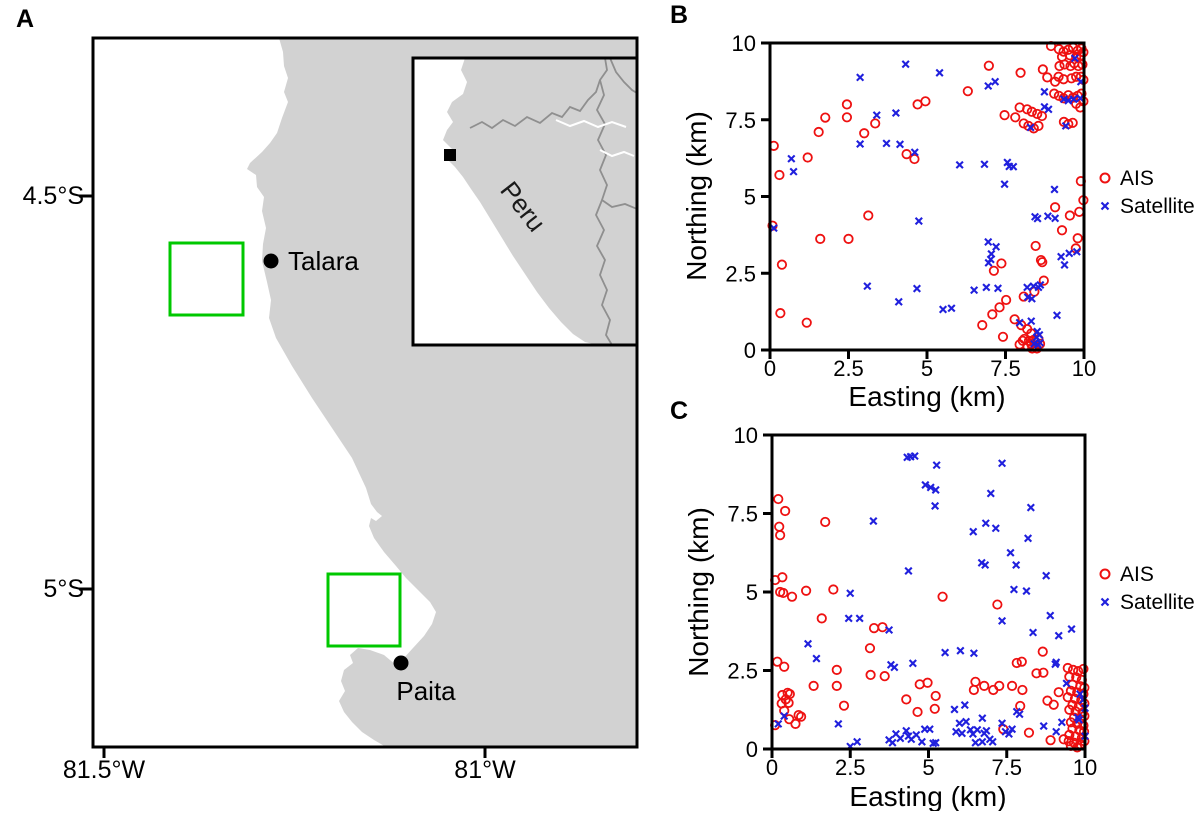  Describe the element at coordinates (1147, 192) in the screenshot. I see `legend-b: AIS Satellite` at that location.